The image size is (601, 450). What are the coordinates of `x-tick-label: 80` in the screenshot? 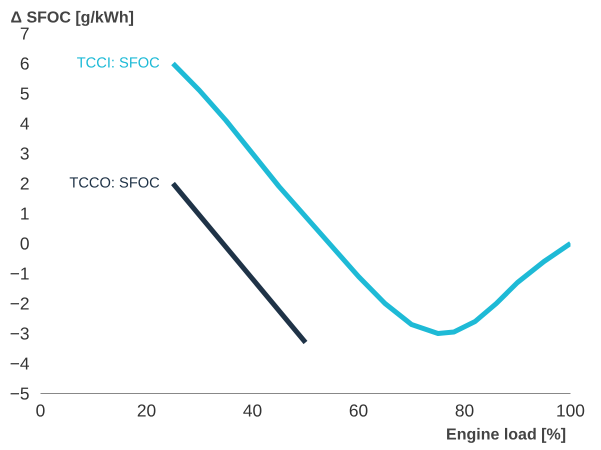 It's located at (464, 410).